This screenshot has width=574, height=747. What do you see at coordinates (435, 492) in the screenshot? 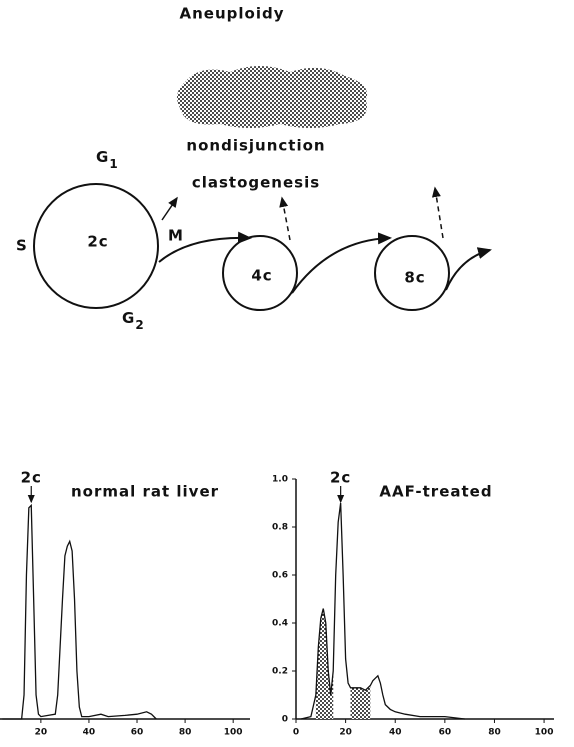
I see `chart-title: AAF-treated` at bounding box center [435, 492].